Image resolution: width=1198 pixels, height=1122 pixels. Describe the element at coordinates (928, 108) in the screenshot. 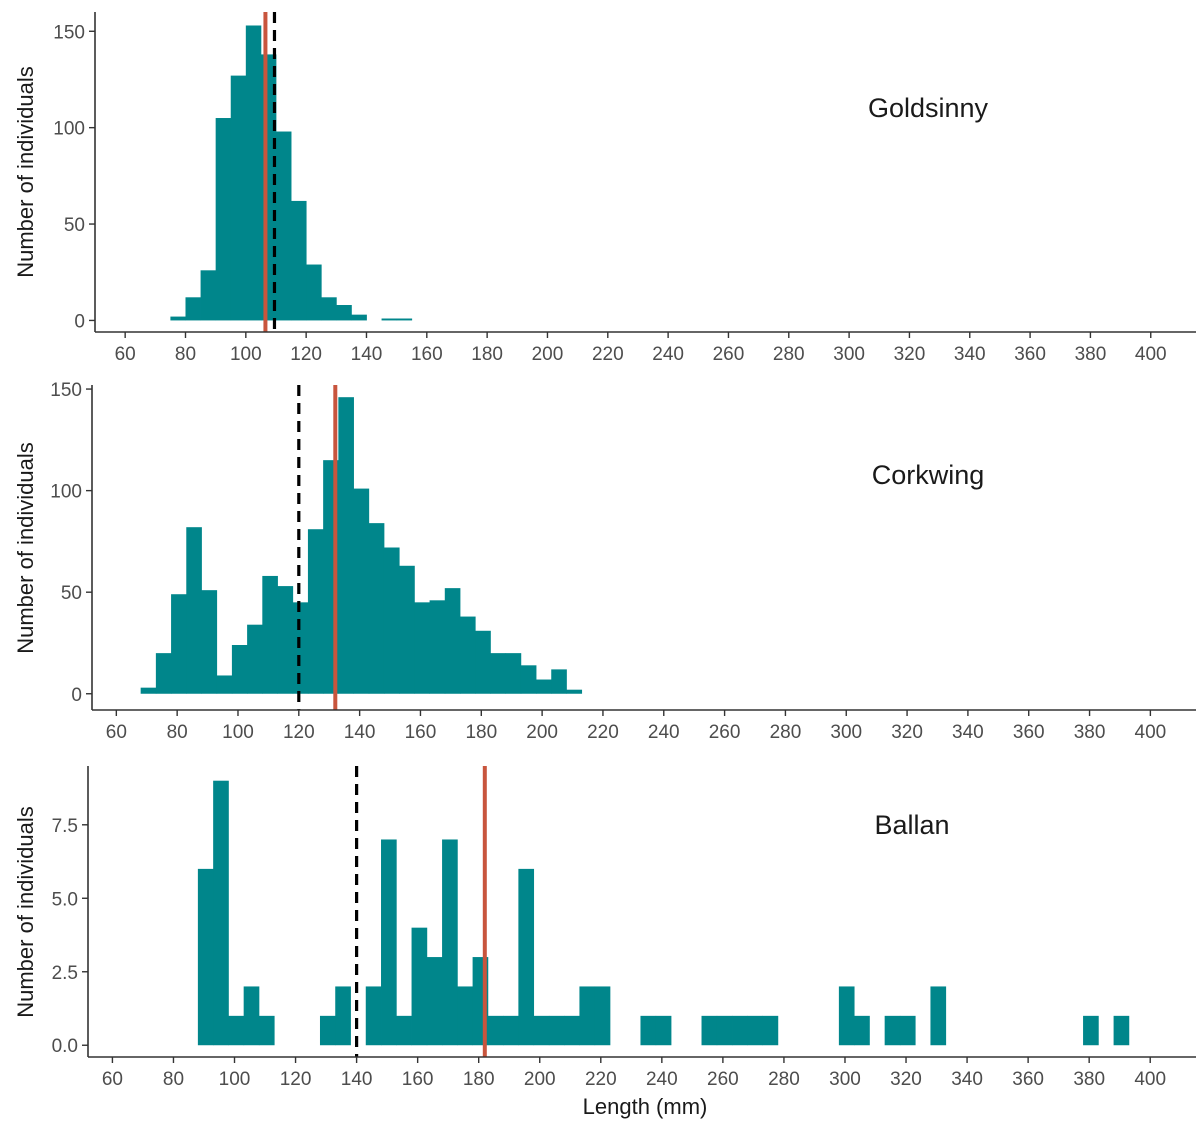

I see `species-label: Goldsinny` at that location.